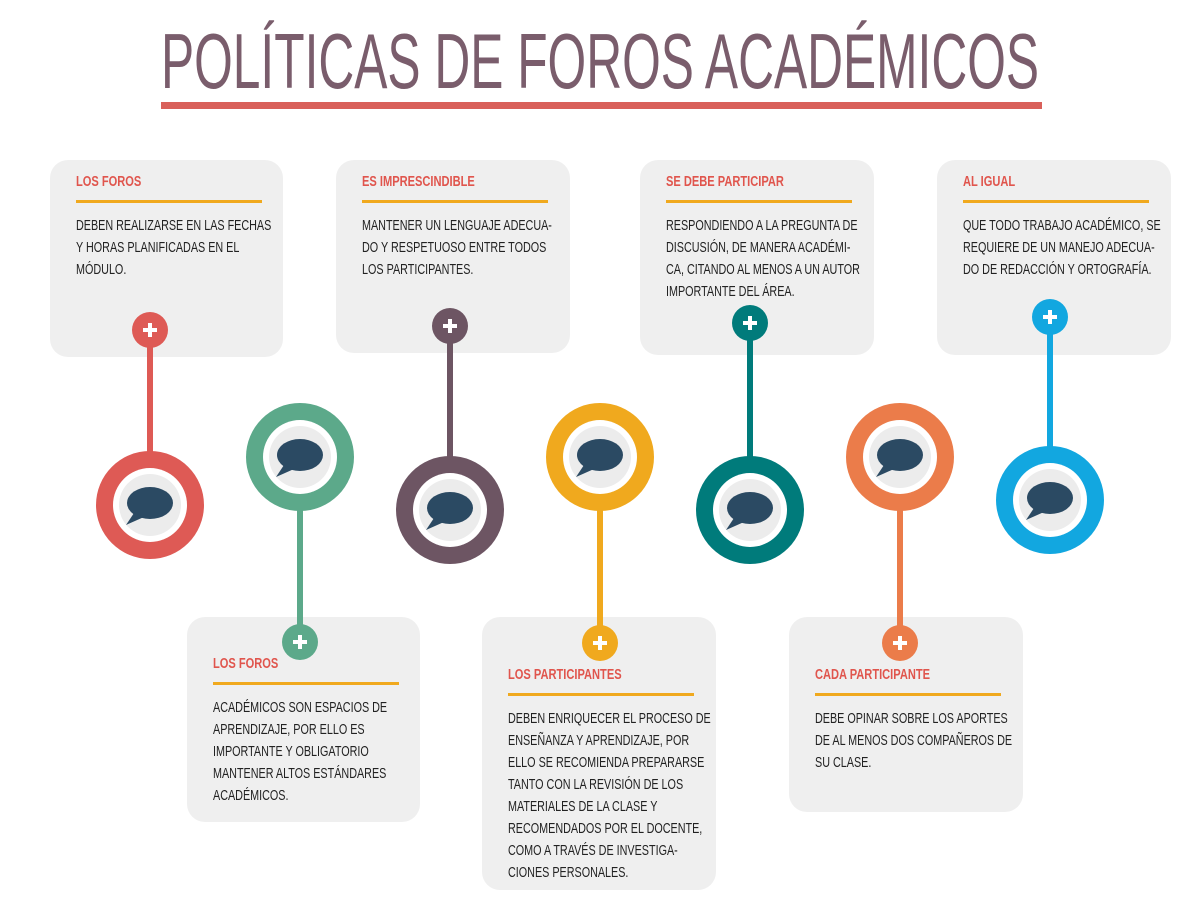  What do you see at coordinates (595, 783) in the screenshot?
I see `card-text: TANTO CON LA REVISIÓN DE LOS` at bounding box center [595, 783].